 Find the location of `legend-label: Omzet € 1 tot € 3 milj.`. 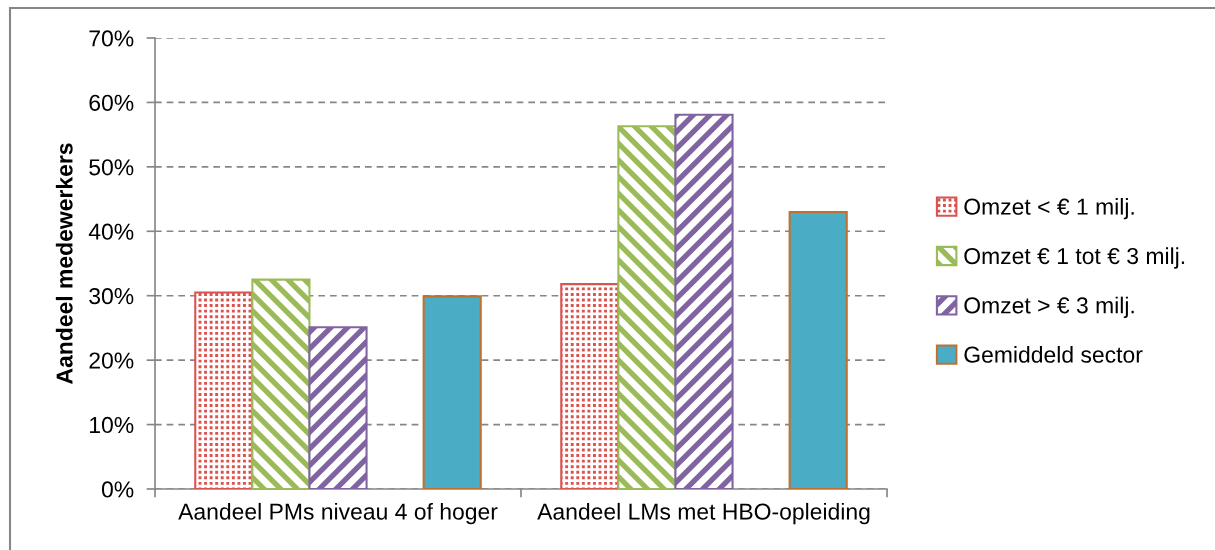

legend-label: Omzet € 1 tot € 3 milj. is located at coordinates (1074, 258).